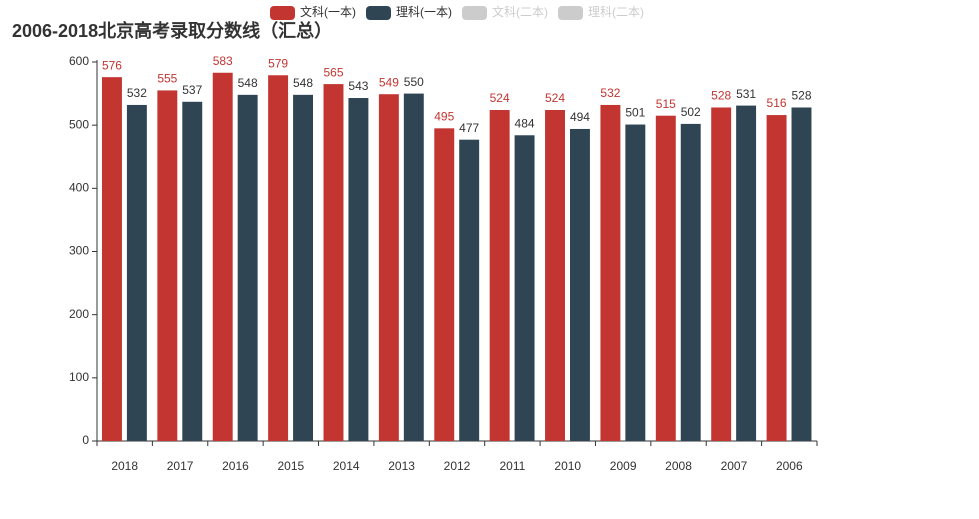  I want to click on data-label: 579, so click(278, 63).